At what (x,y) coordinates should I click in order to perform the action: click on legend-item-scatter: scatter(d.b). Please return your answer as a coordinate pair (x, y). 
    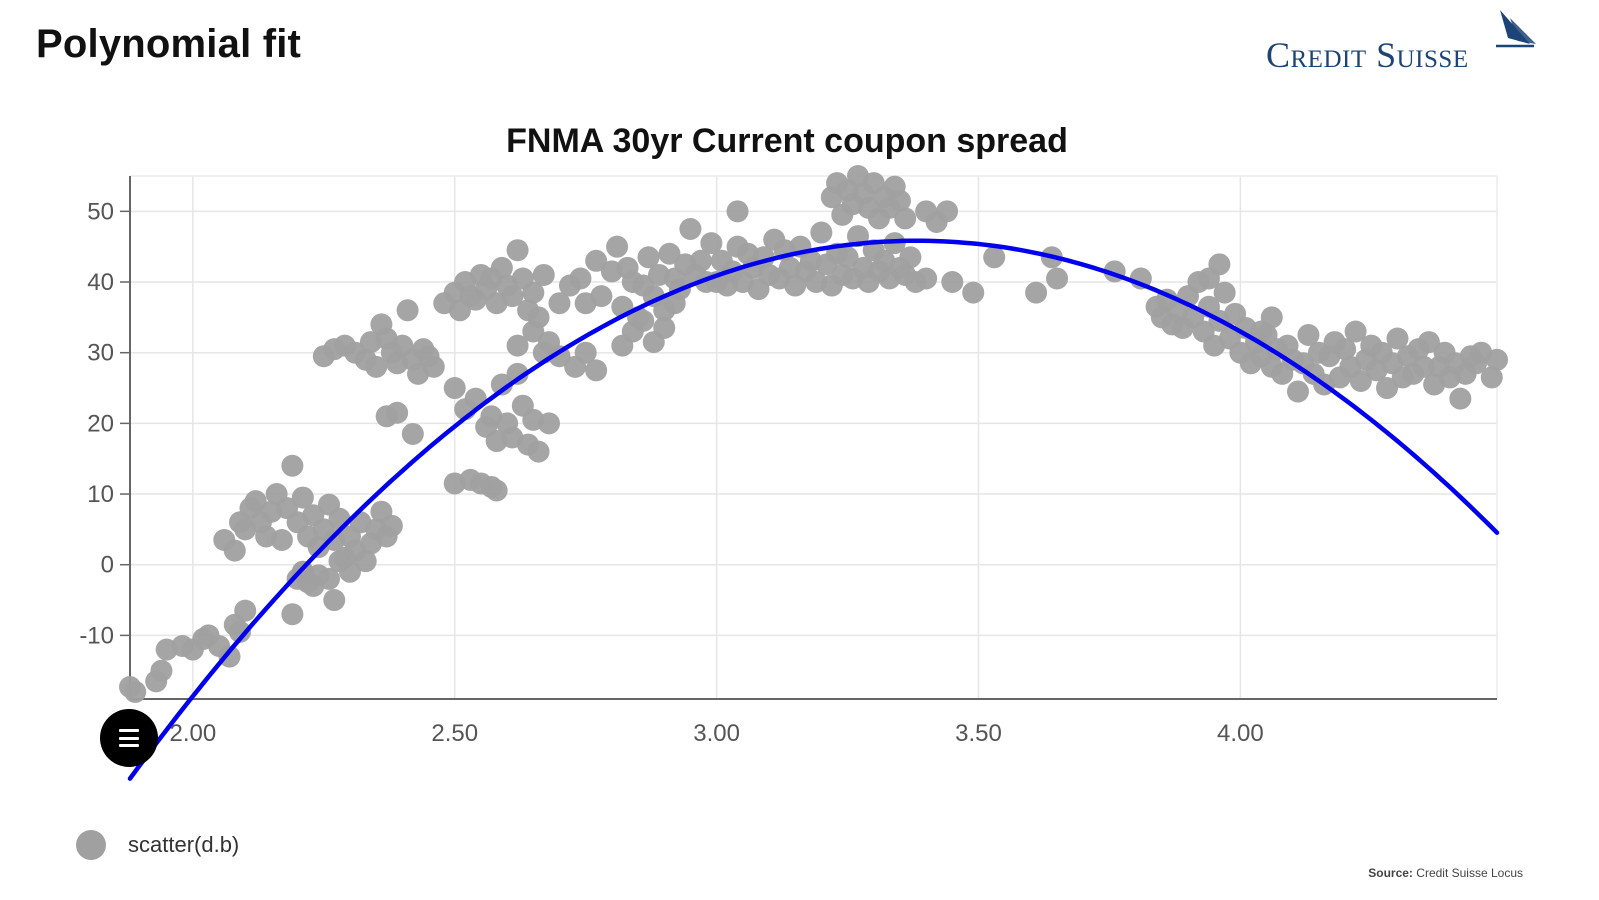
    Looking at the image, I should click on (157, 845).